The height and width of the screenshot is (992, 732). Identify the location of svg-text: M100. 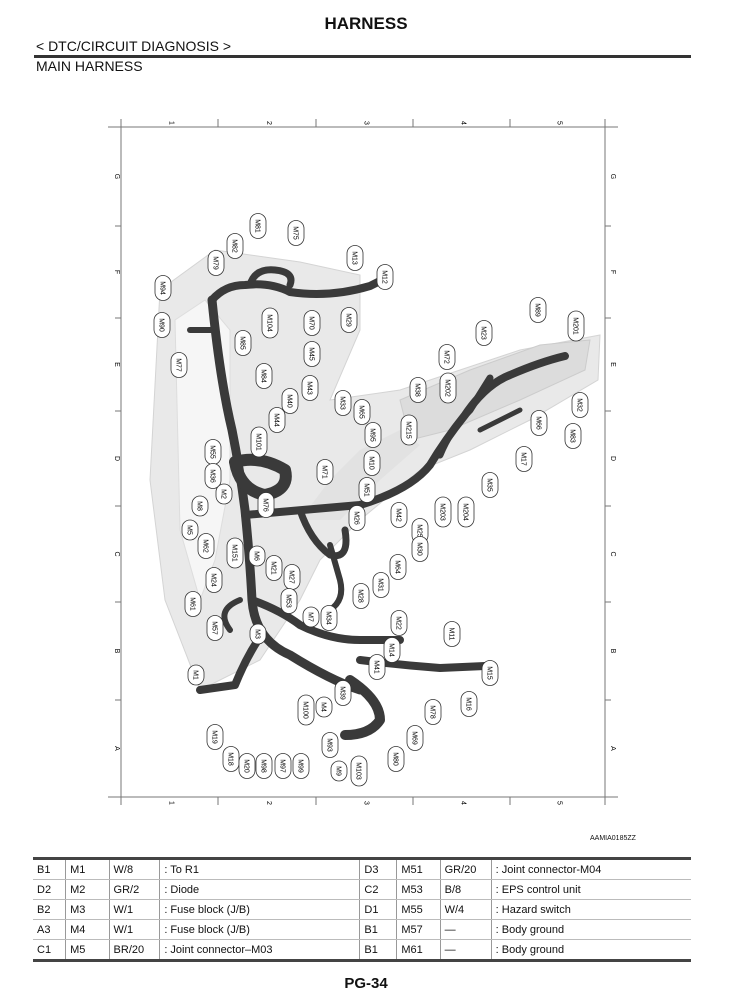
(305, 710).